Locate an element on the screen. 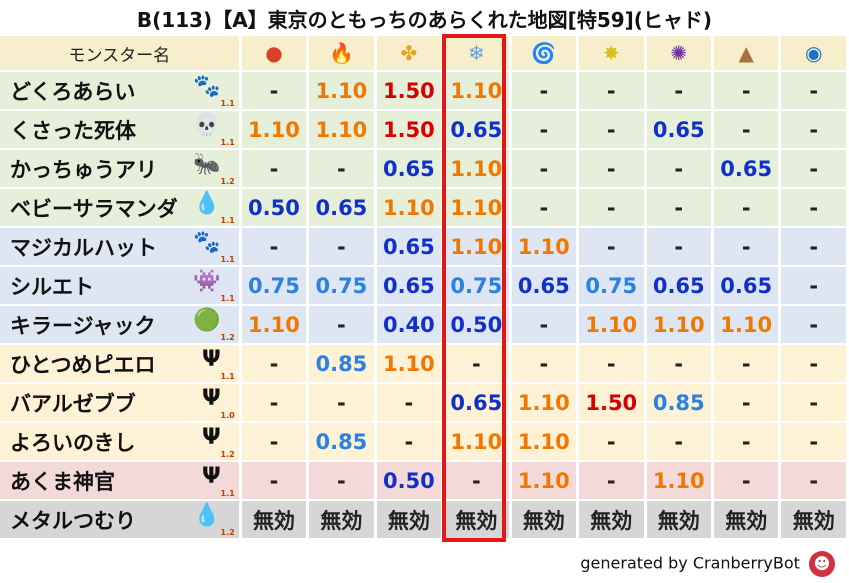 The image size is (849, 583). monster-row: ベビーサラマンダ 💧 1.1 0.50 0.65 1.10 1.10- - - - - is located at coordinates (424, 208).